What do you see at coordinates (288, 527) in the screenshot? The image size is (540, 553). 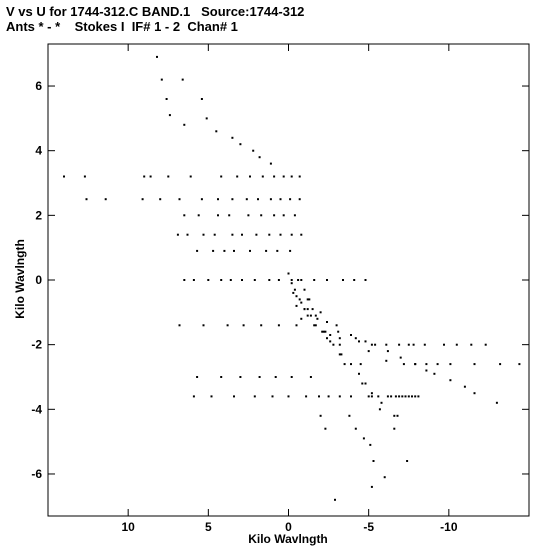 I see `x-tick-label: 0` at bounding box center [288, 527].